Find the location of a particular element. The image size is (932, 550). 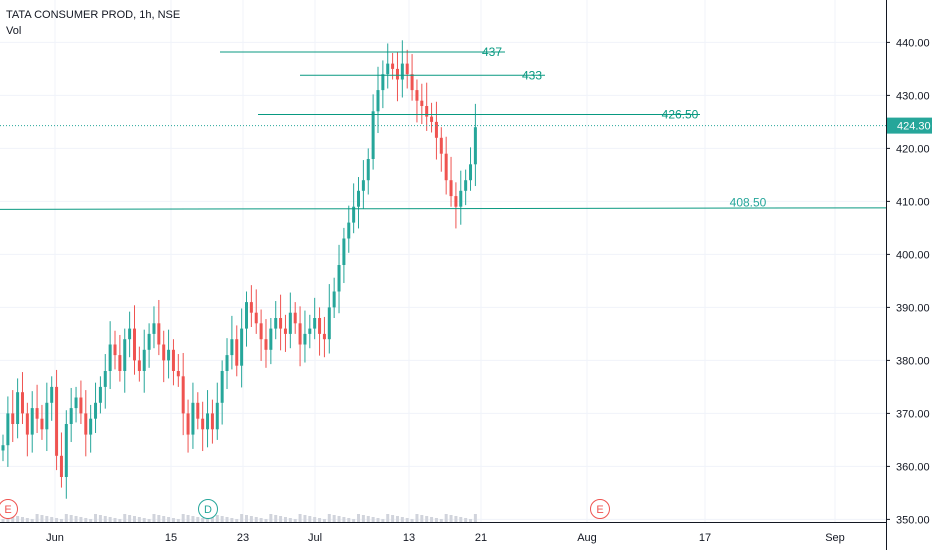

earnings-marker-label: E is located at coordinates (7, 510).